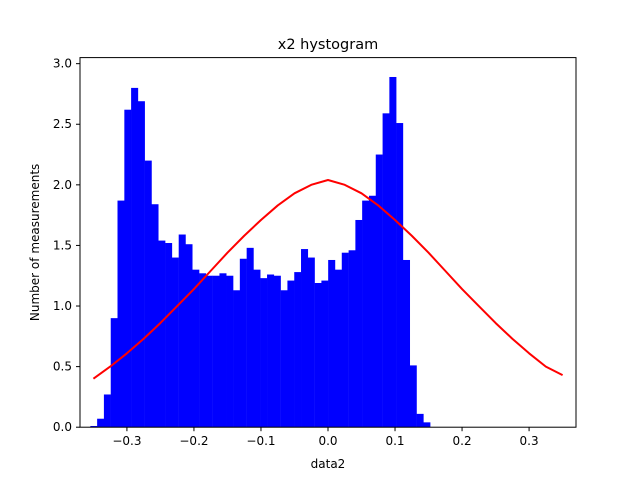 This screenshot has height=480, width=640. What do you see at coordinates (62, 245) in the screenshot?
I see `y-tick-label: 1.5` at bounding box center [62, 245].